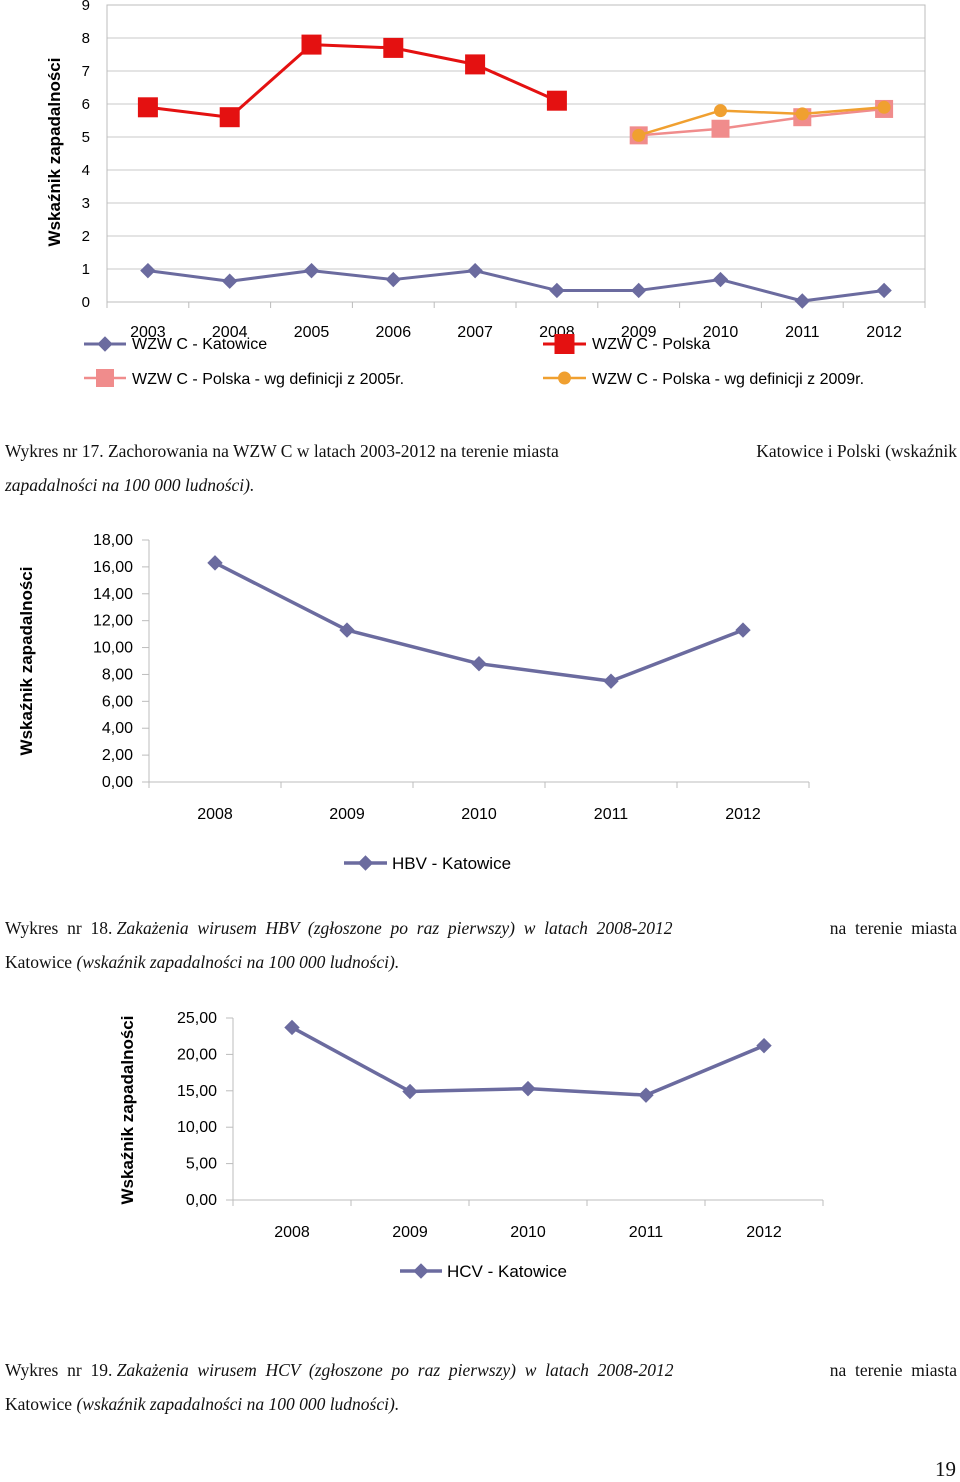 The height and width of the screenshot is (1482, 960). Describe the element at coordinates (86, 302) in the screenshot. I see `y-tick-label: 0` at that location.